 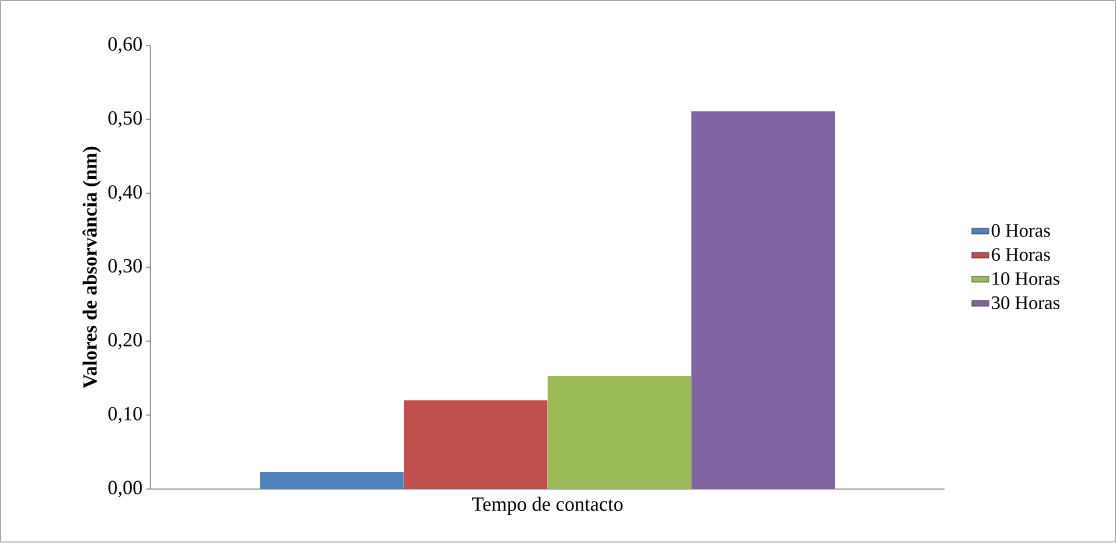 I want to click on legend-label: 6 Horas, so click(x=1020, y=255).